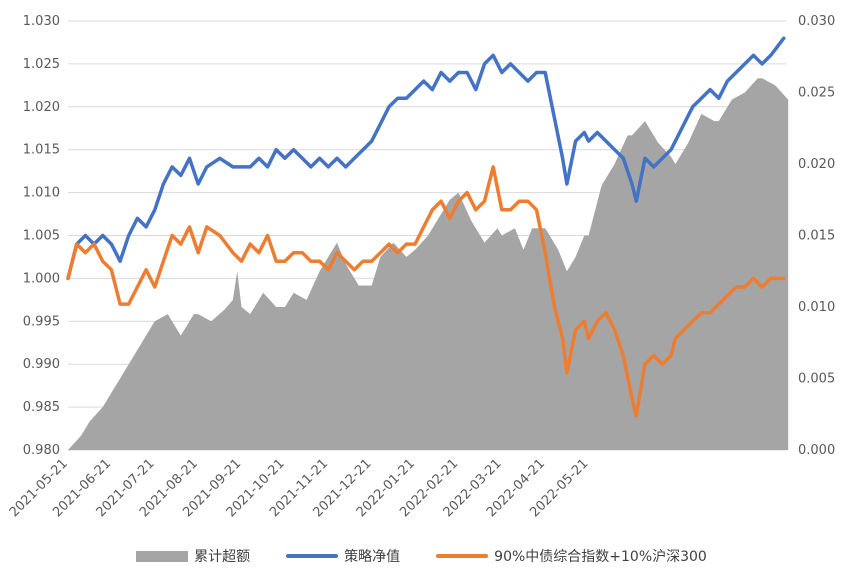 Image resolution: width=843 pixels, height=573 pixels. I want to click on y-left-tick-label: 1.030, so click(41, 21).